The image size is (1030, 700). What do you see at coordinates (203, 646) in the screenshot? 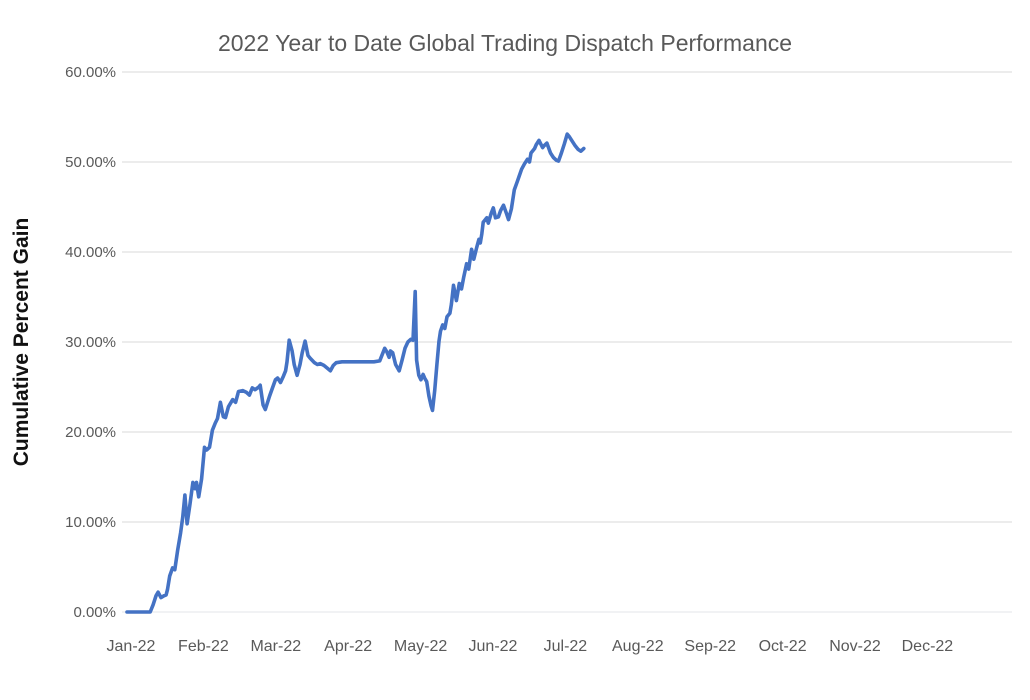
I see `x-tick-label: Feb-22` at bounding box center [203, 646].